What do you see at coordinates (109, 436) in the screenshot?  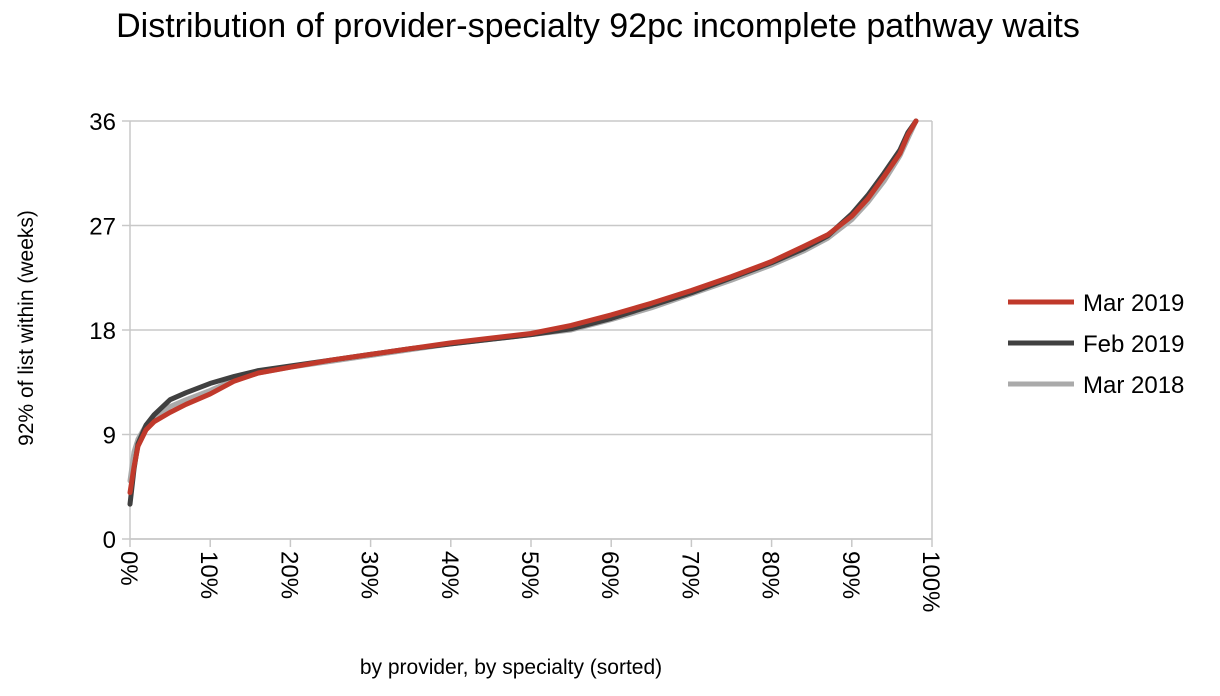 I see `y-tick-label: 9` at bounding box center [109, 436].